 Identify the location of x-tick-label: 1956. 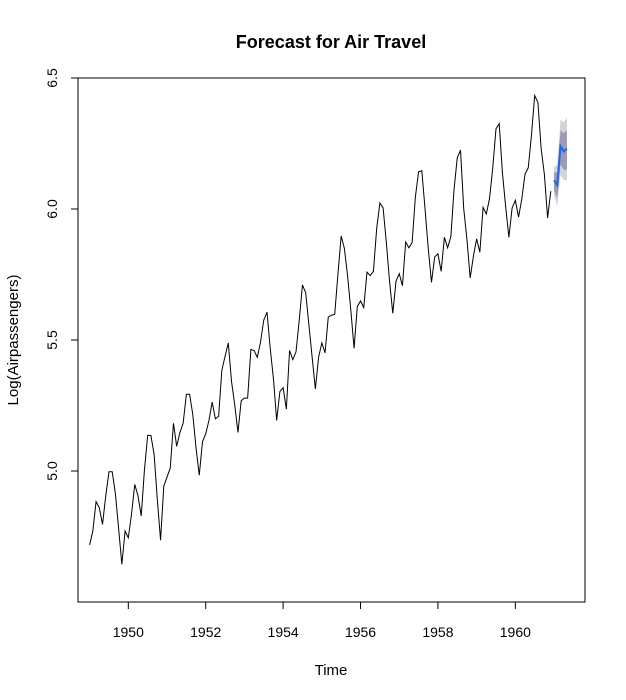
(360, 632).